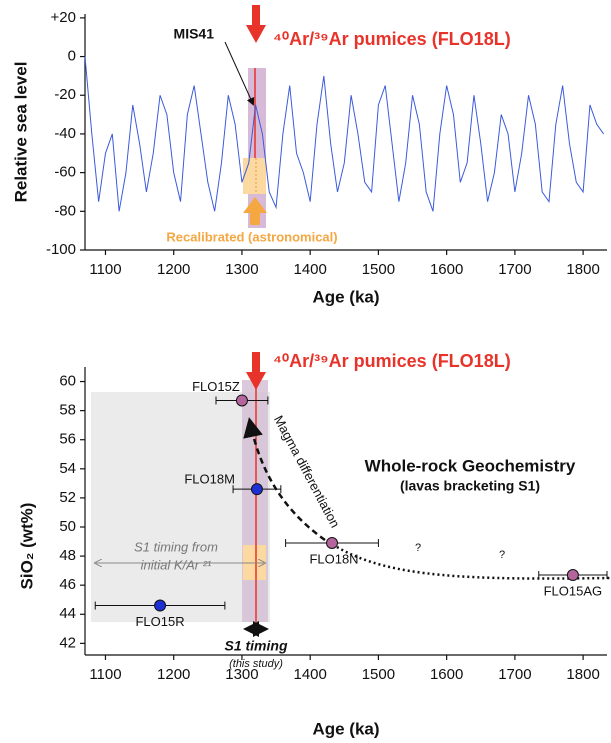 Image resolution: width=611 pixels, height=743 pixels. What do you see at coordinates (67, 555) in the screenshot?
I see `y-tick-label: 48` at bounding box center [67, 555].